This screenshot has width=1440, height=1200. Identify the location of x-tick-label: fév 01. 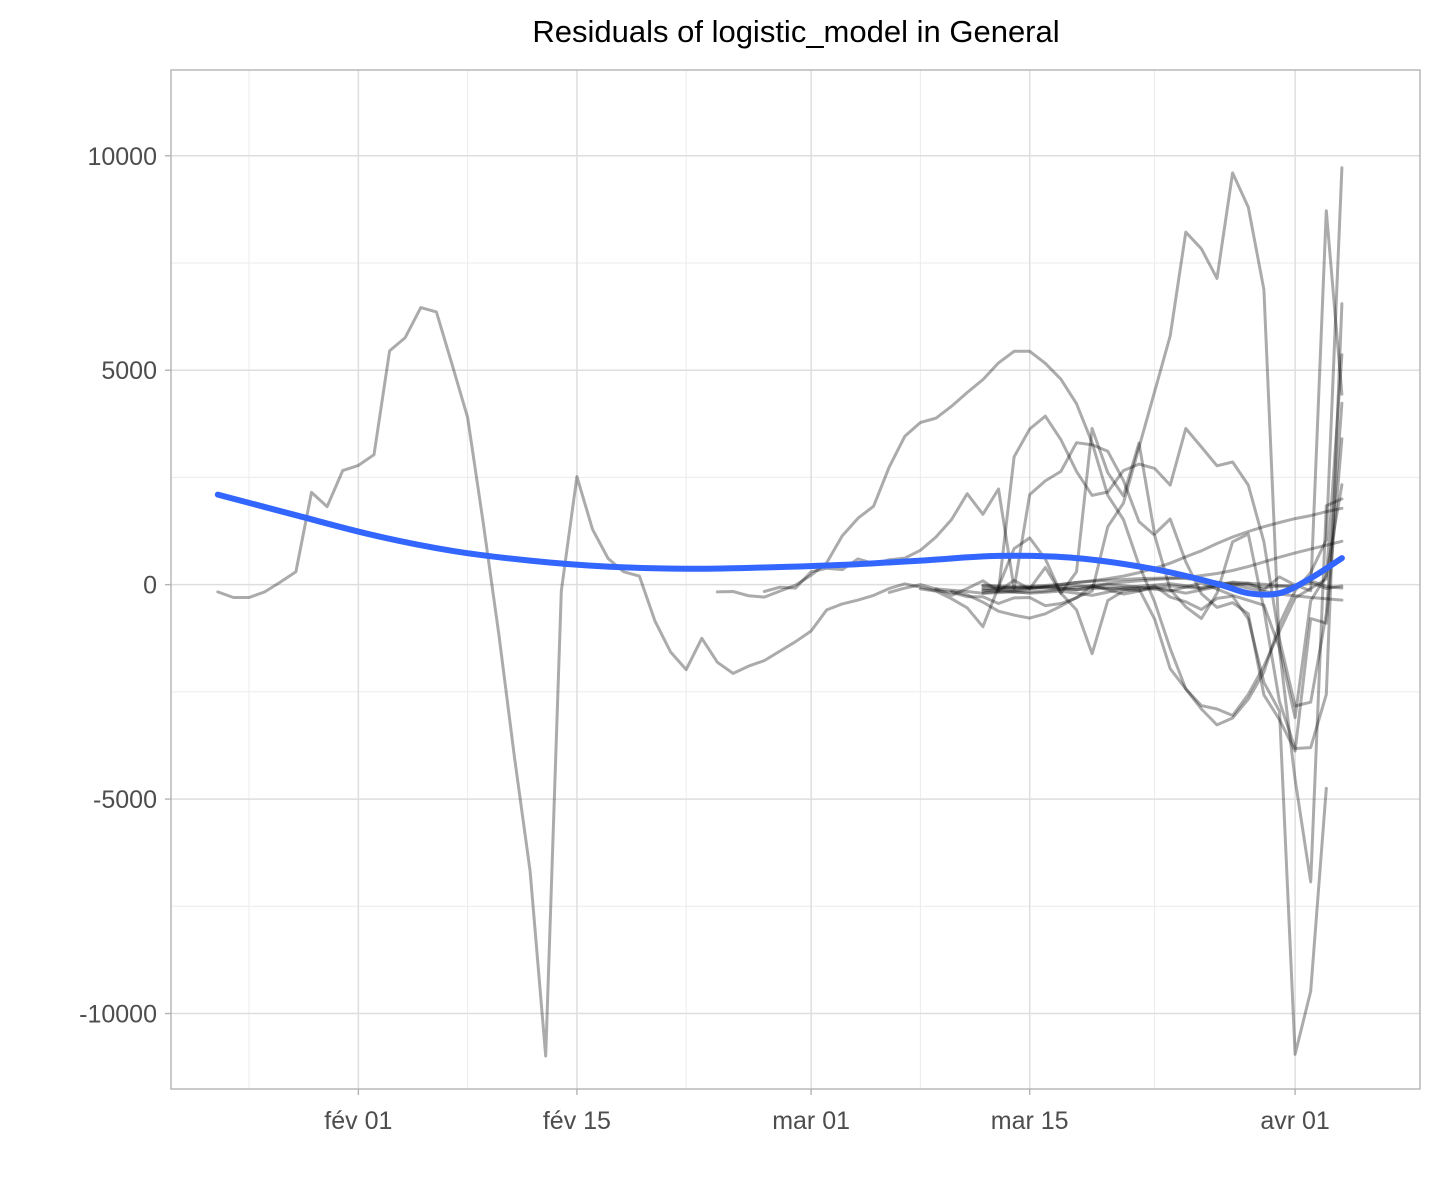
(358, 1121).